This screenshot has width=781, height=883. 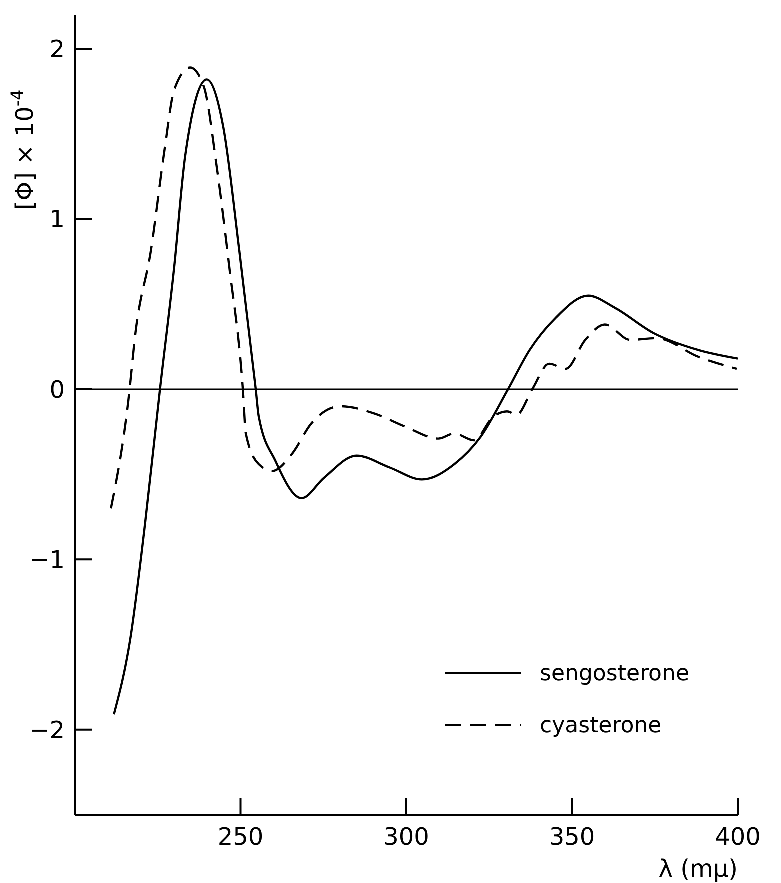 What do you see at coordinates (241, 837) in the screenshot?
I see `x-tick-label: 250` at bounding box center [241, 837].